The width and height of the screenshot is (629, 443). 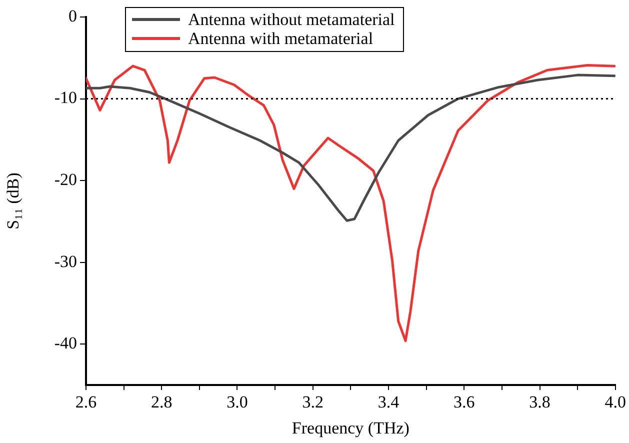 I want to click on y-tick-label: -20, so click(x=65, y=180).